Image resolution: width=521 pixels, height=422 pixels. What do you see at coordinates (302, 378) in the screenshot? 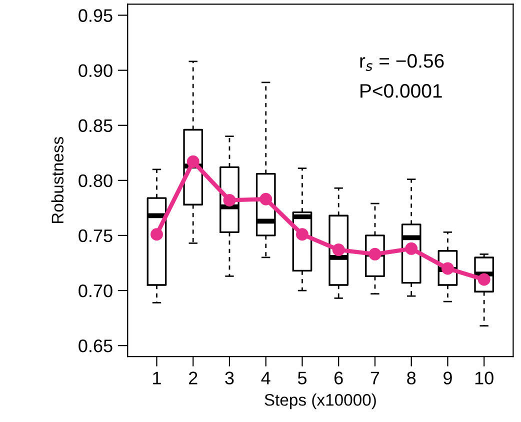
I see `x-tick-label: 5` at bounding box center [302, 378].